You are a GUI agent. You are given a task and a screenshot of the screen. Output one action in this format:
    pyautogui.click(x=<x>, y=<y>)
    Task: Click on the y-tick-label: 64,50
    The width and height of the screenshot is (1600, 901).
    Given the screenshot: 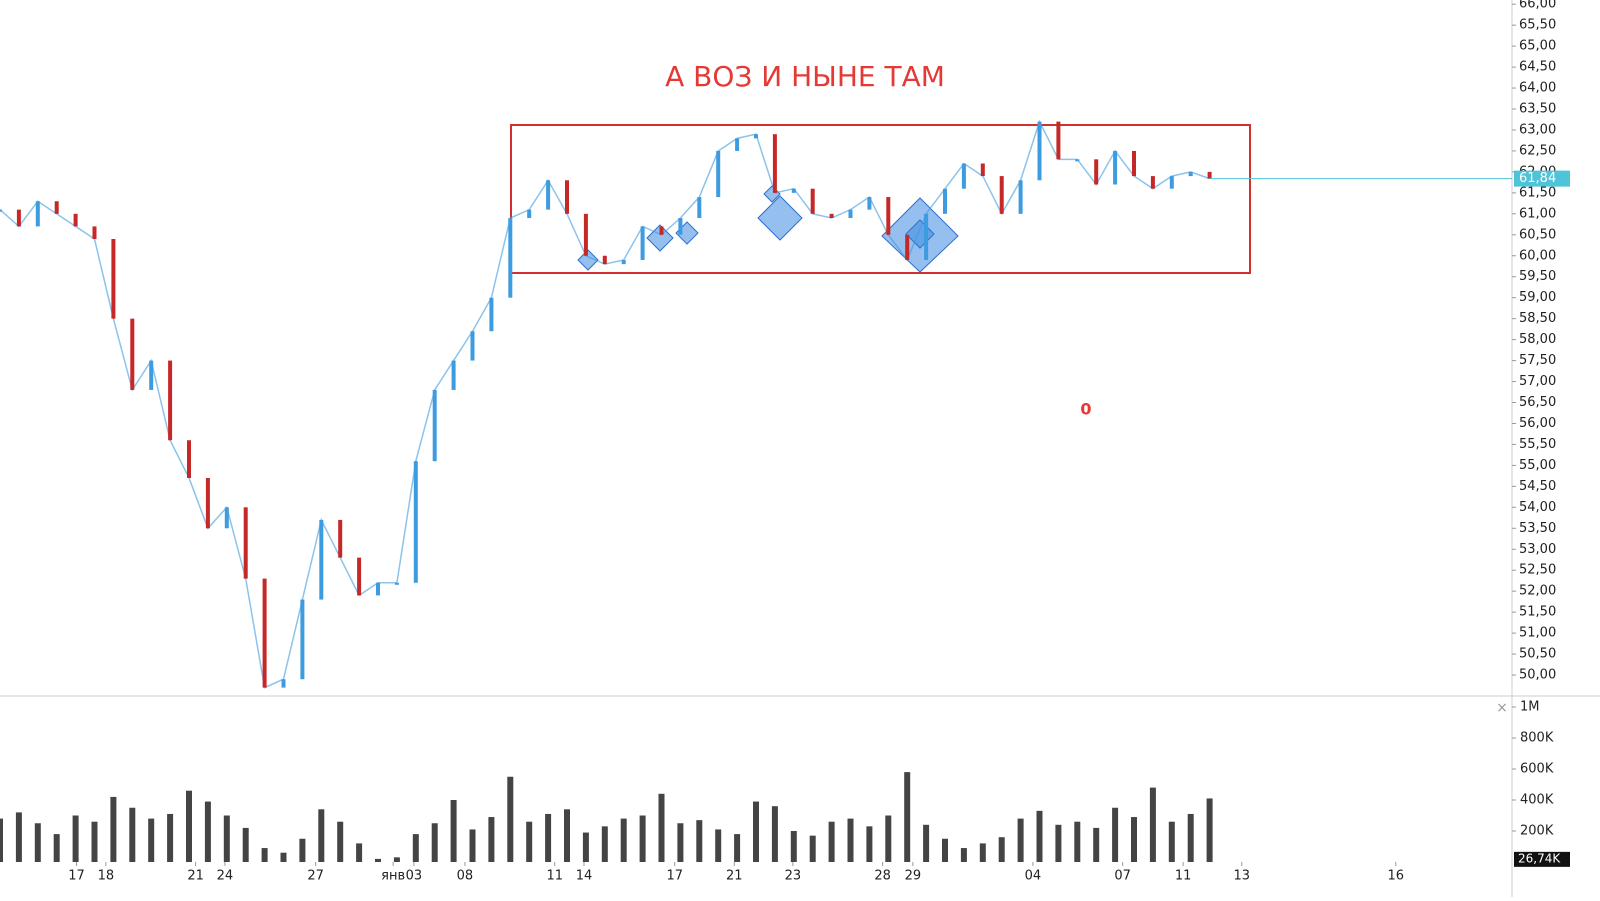 What is the action you would take?
    pyautogui.click(x=1537, y=67)
    